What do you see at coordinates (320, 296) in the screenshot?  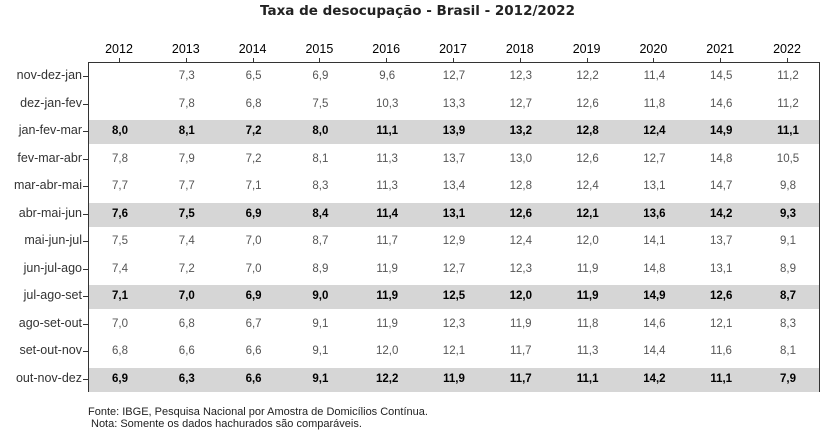 I see `table-cell: 9,0` at bounding box center [320, 296].